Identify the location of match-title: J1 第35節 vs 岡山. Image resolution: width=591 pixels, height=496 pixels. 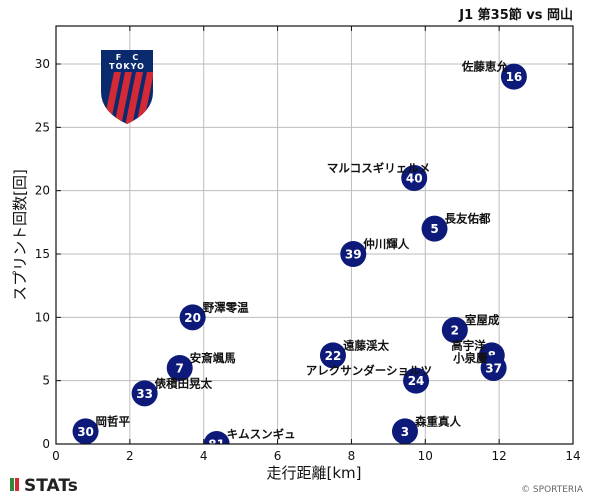
(515, 15).